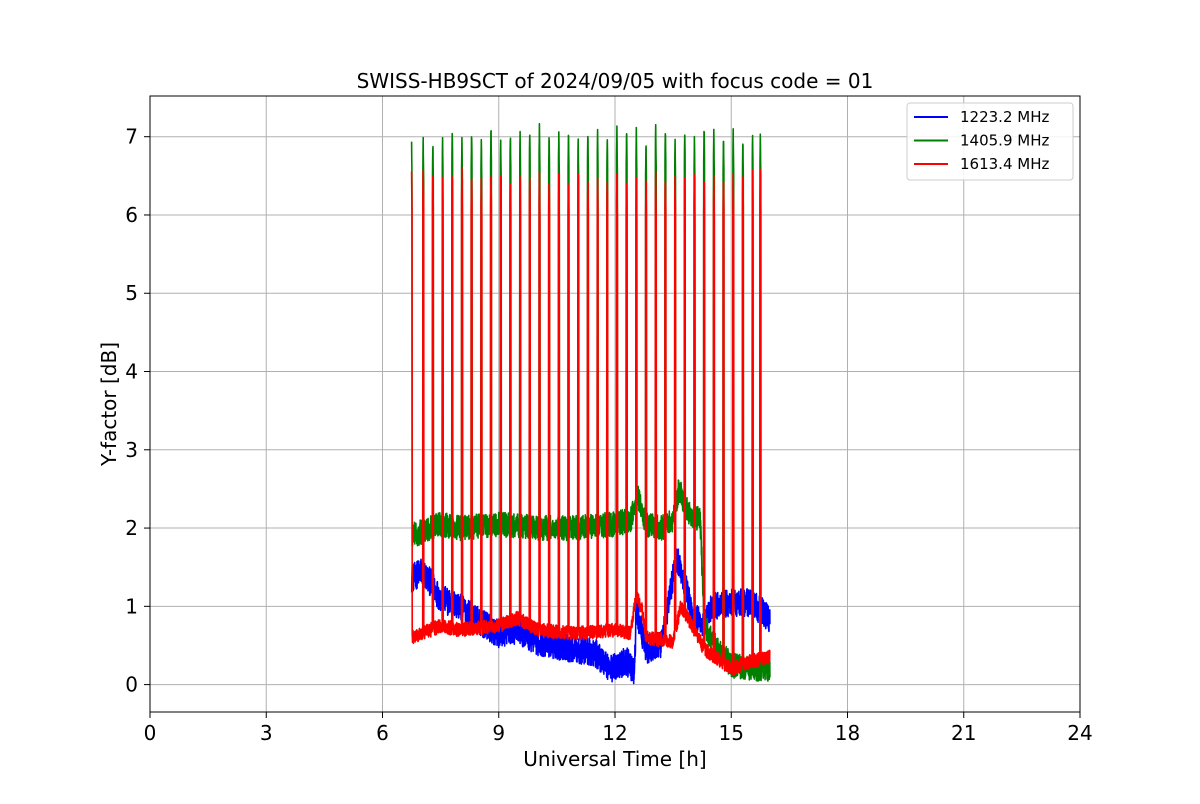 This screenshot has width=1200, height=804. I want to click on x-tick-label: 12, so click(614, 733).